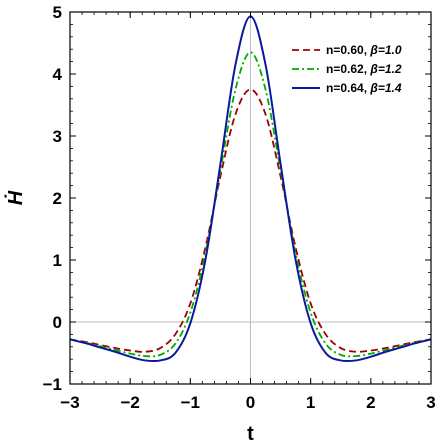 Image resolution: width=436 pixels, height=447 pixels. I want to click on x-tick-label: 3, so click(430, 402).